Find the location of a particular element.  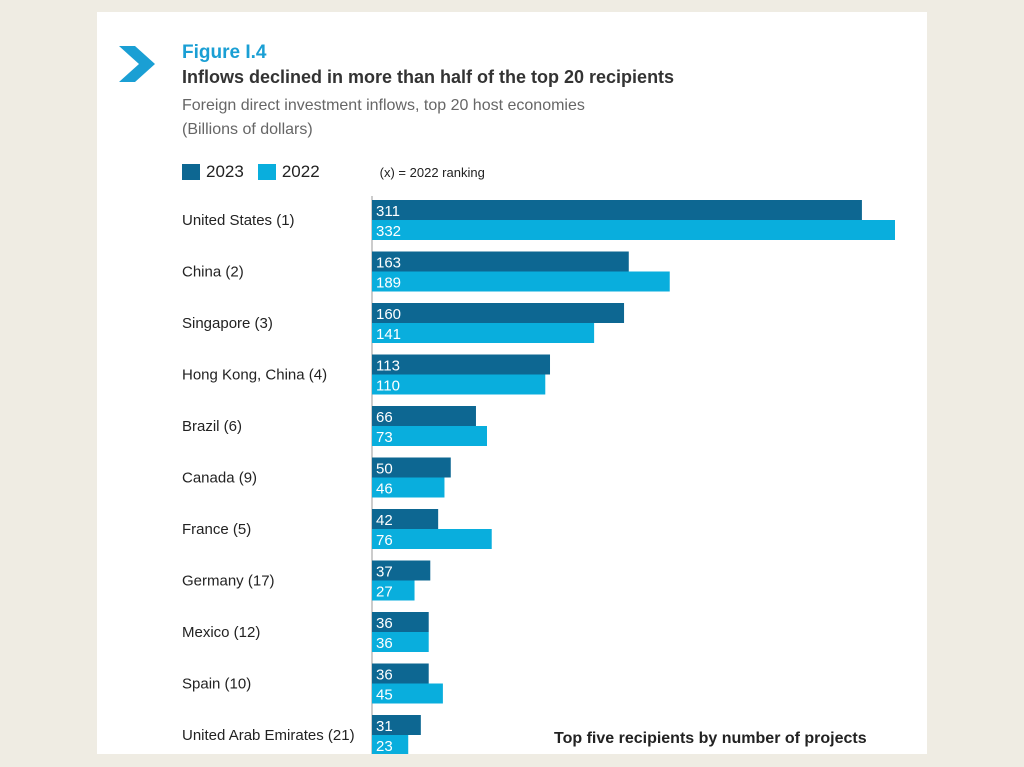

bar-value-label: 332 is located at coordinates (388, 231).